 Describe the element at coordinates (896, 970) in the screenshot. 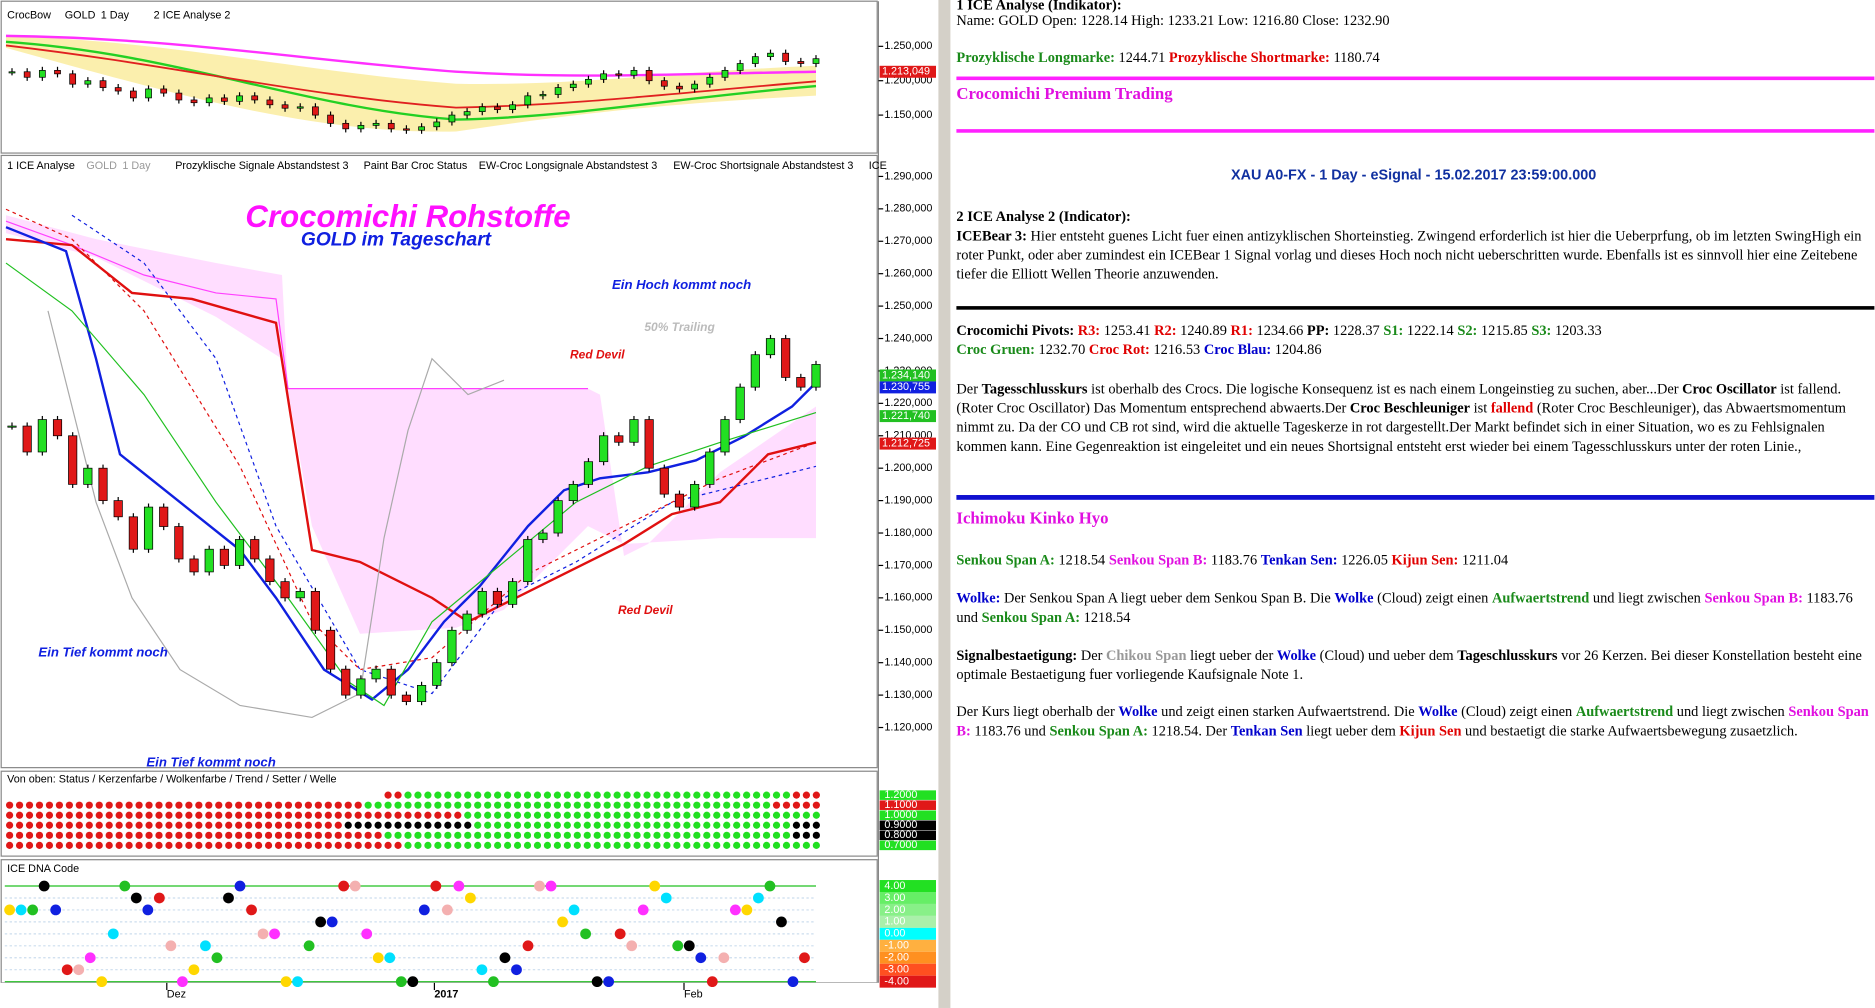

I see `level-label: -3.00` at that location.